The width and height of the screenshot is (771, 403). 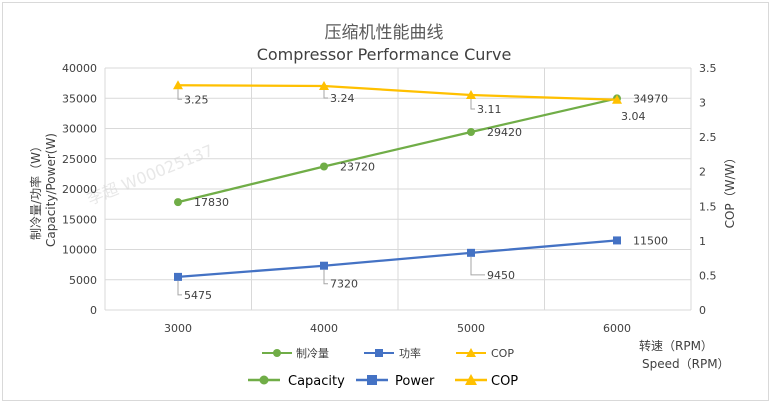 What do you see at coordinates (79, 98) in the screenshot?
I see `y-tick-label: 35000` at bounding box center [79, 98].